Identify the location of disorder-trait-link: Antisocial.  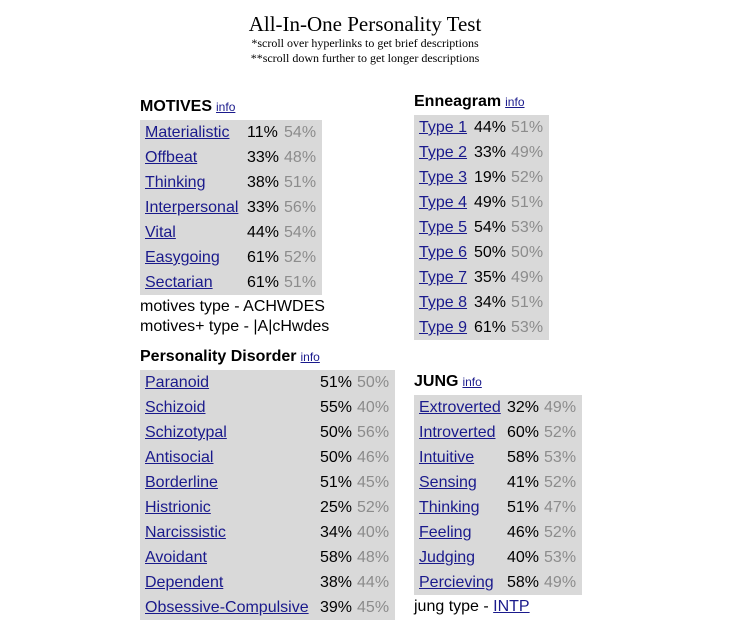
(179, 457).